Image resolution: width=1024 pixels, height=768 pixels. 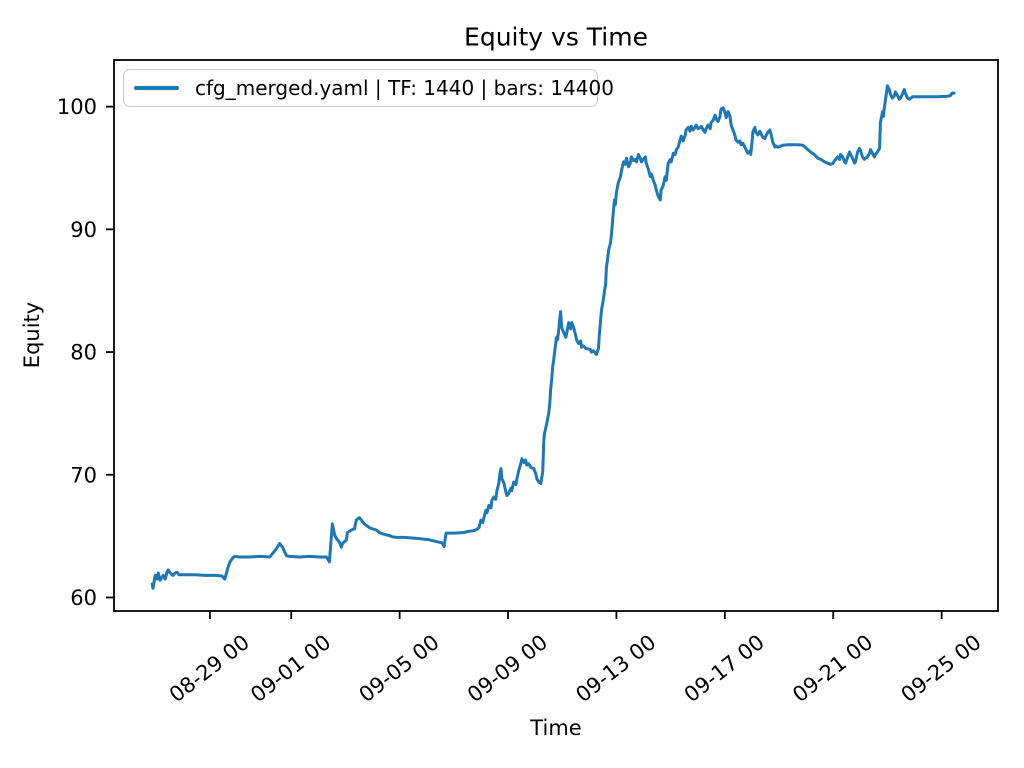 I want to click on legend: cfg_merged.yaml | TF: 1440 | bars: 14400, so click(x=368, y=88).